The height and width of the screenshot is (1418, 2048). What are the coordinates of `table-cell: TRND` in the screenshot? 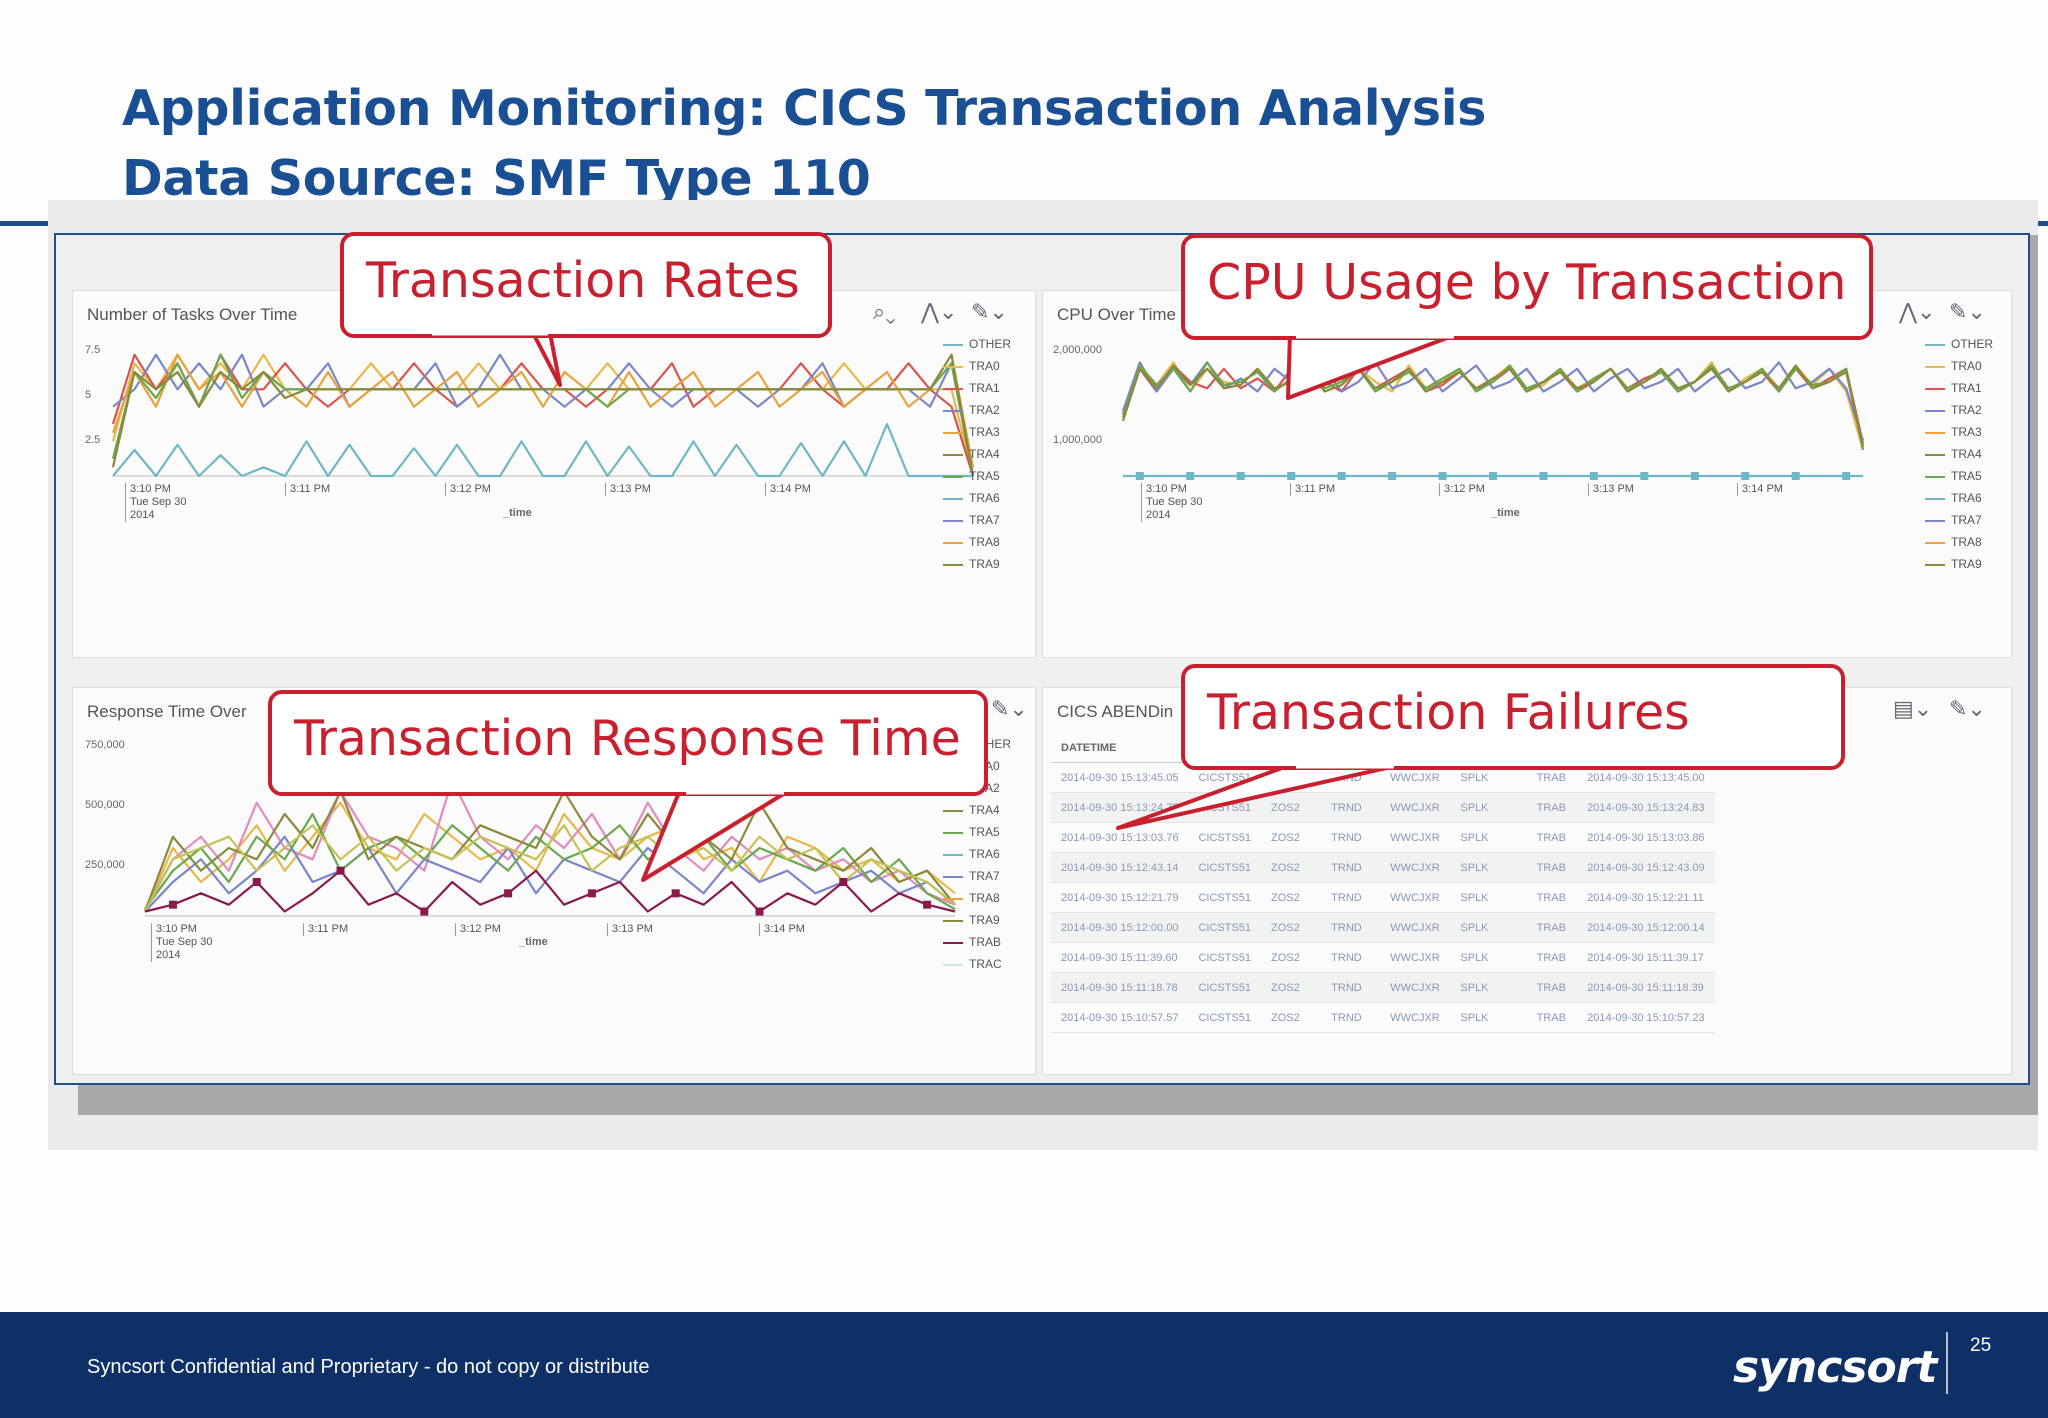 It's located at (1351, 897).